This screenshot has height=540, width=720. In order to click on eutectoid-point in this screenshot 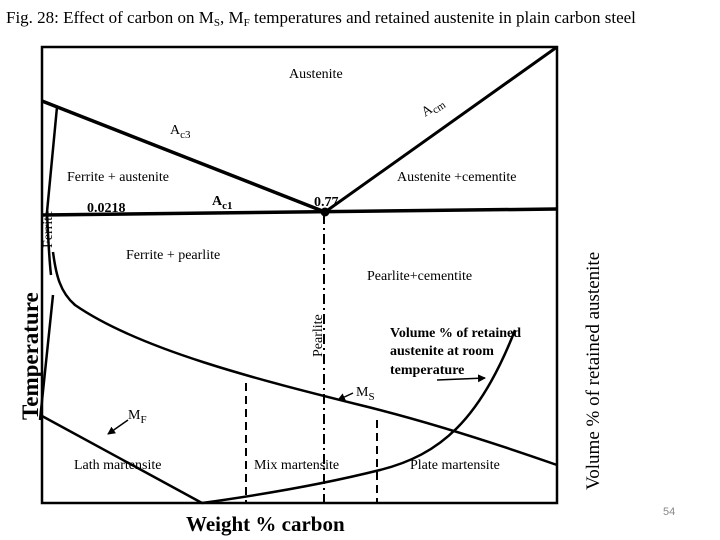, I will do `click(325, 212)`.